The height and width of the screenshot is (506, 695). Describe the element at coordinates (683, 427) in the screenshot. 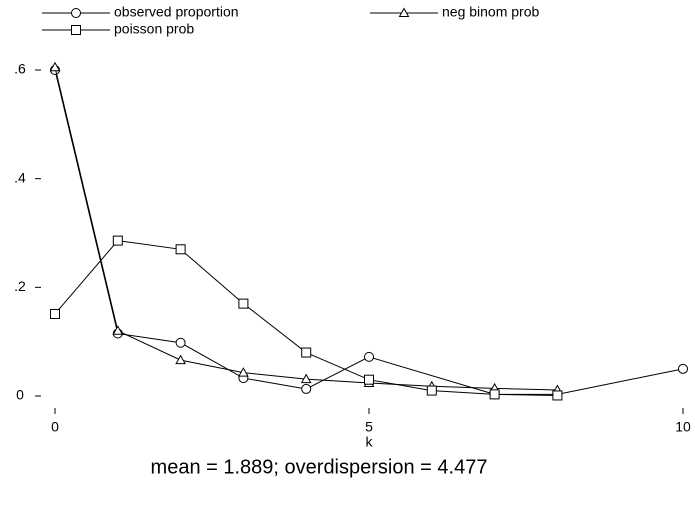

I see `x-tick-label: 10` at that location.